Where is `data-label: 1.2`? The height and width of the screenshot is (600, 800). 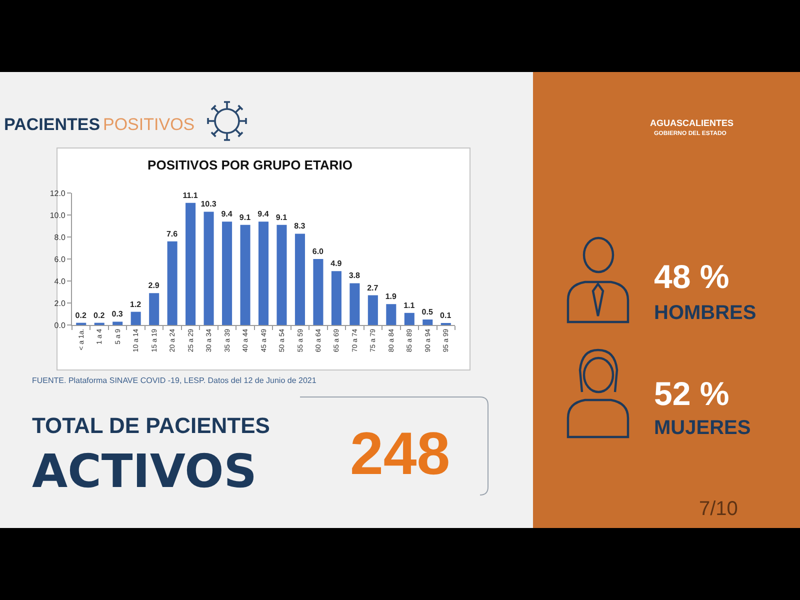 data-label: 1.2 is located at coordinates (136, 304).